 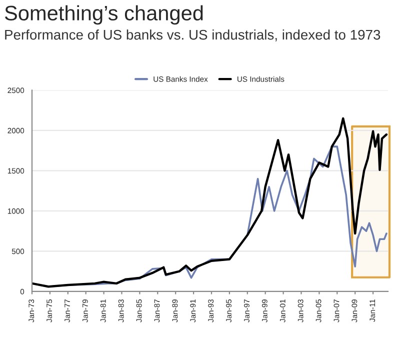 What do you see at coordinates (103, 15) in the screenshot?
I see `chart-title: Something’s changed` at bounding box center [103, 15].